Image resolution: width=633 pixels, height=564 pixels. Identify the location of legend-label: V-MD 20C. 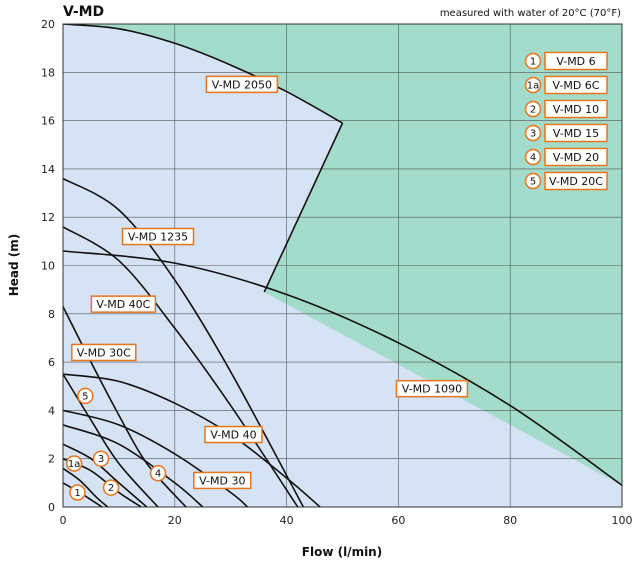
(576, 181).